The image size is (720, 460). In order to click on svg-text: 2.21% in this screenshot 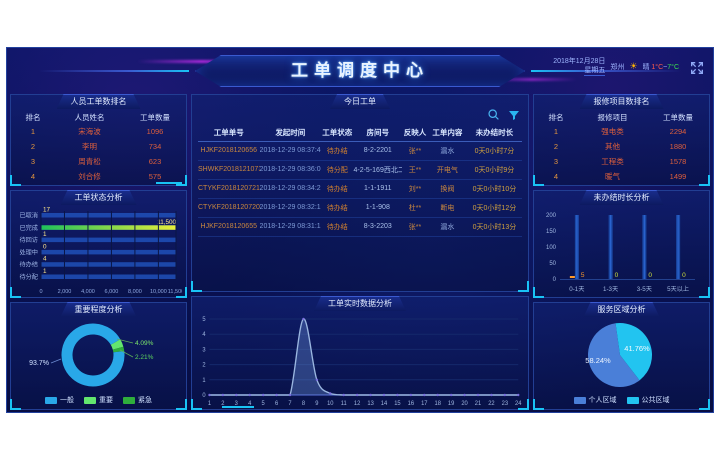, I will do `click(144, 357)`.